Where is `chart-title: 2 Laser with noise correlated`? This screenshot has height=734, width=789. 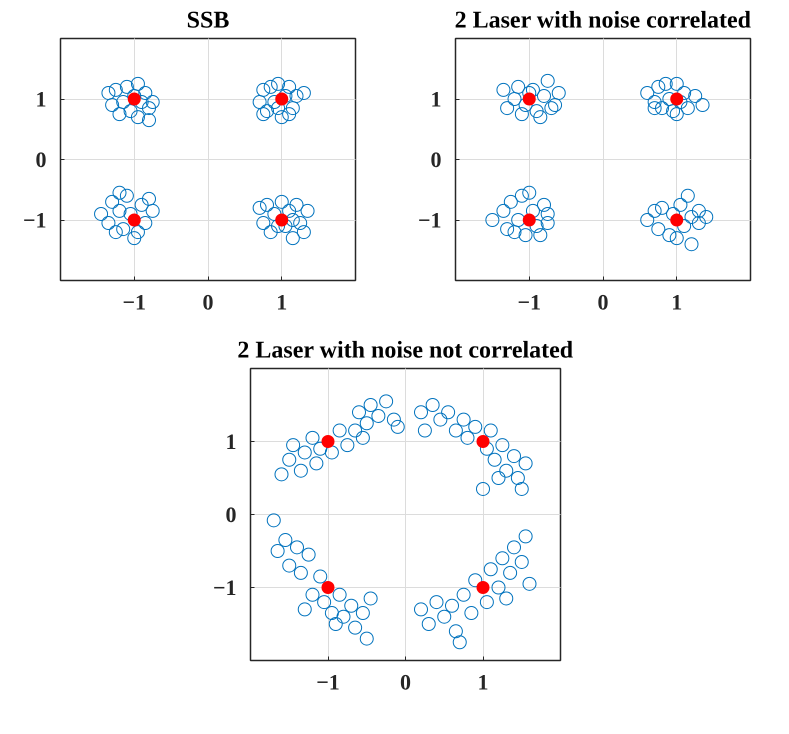 chart-title: 2 Laser with noise correlated is located at coordinates (603, 21).